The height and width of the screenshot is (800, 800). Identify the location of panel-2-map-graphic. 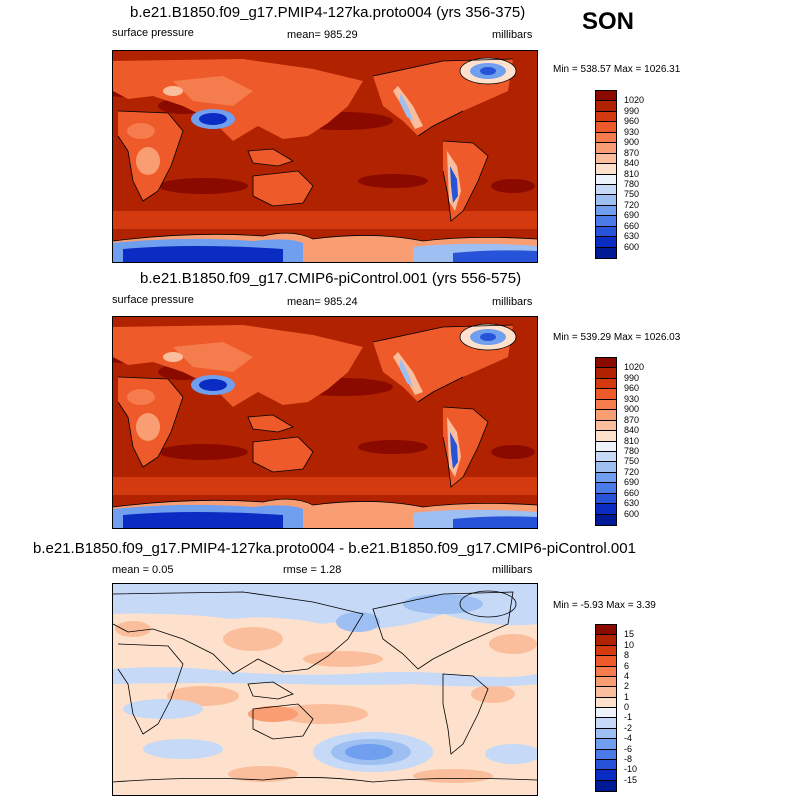
(325, 422).